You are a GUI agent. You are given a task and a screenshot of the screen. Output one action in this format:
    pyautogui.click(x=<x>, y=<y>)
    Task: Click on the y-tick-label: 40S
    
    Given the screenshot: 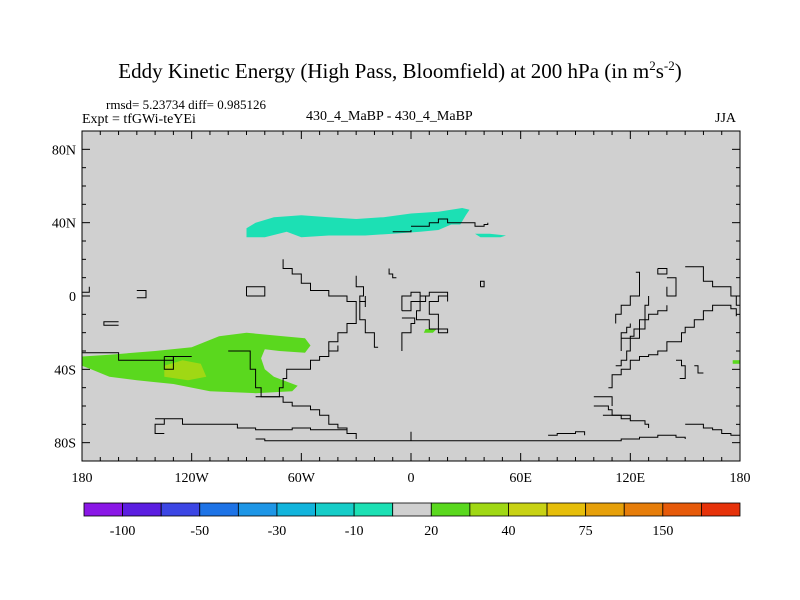 What is the action you would take?
    pyautogui.click(x=65, y=370)
    